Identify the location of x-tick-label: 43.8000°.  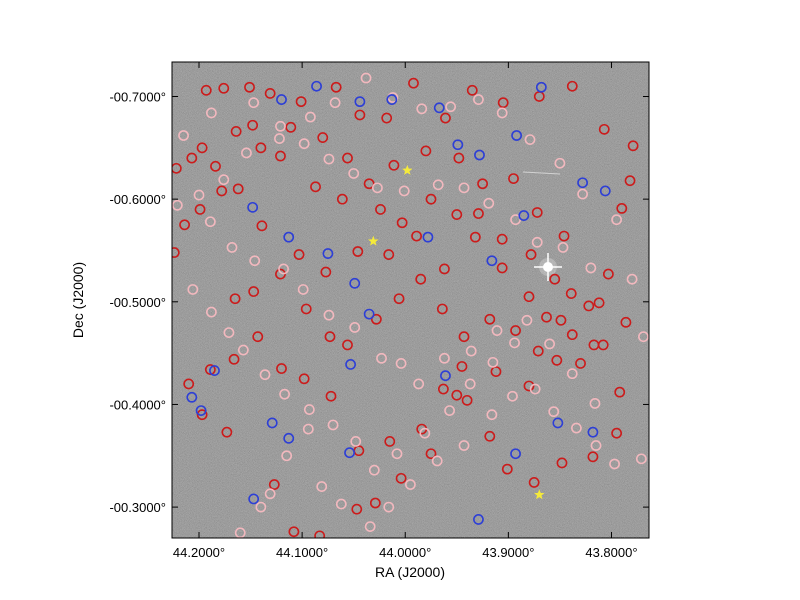
(611, 552).